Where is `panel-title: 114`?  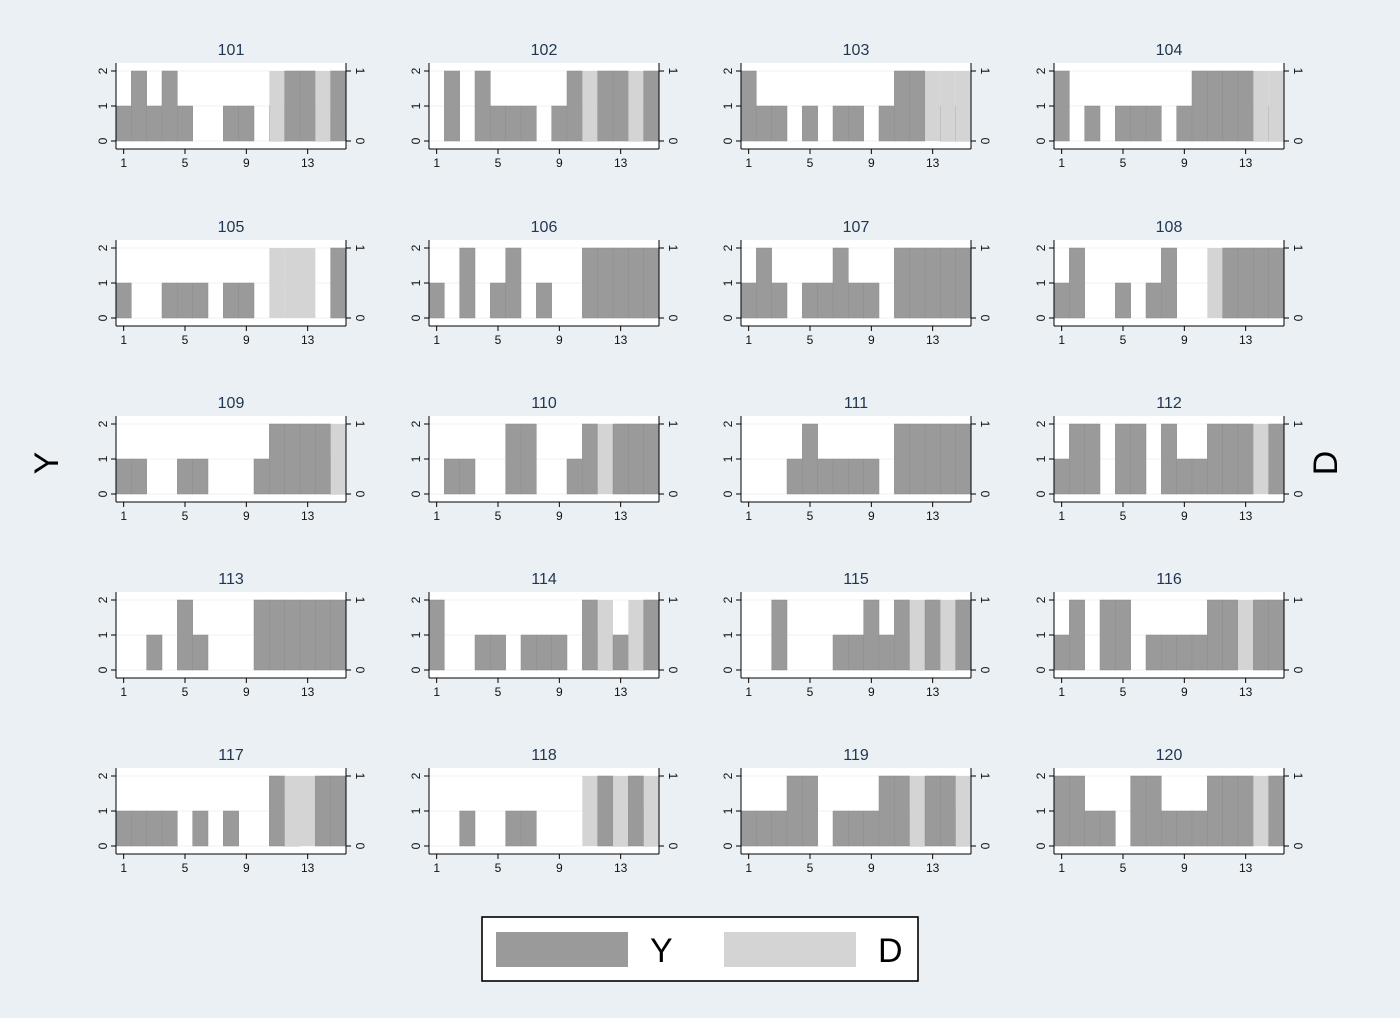 panel-title: 114 is located at coordinates (544, 579).